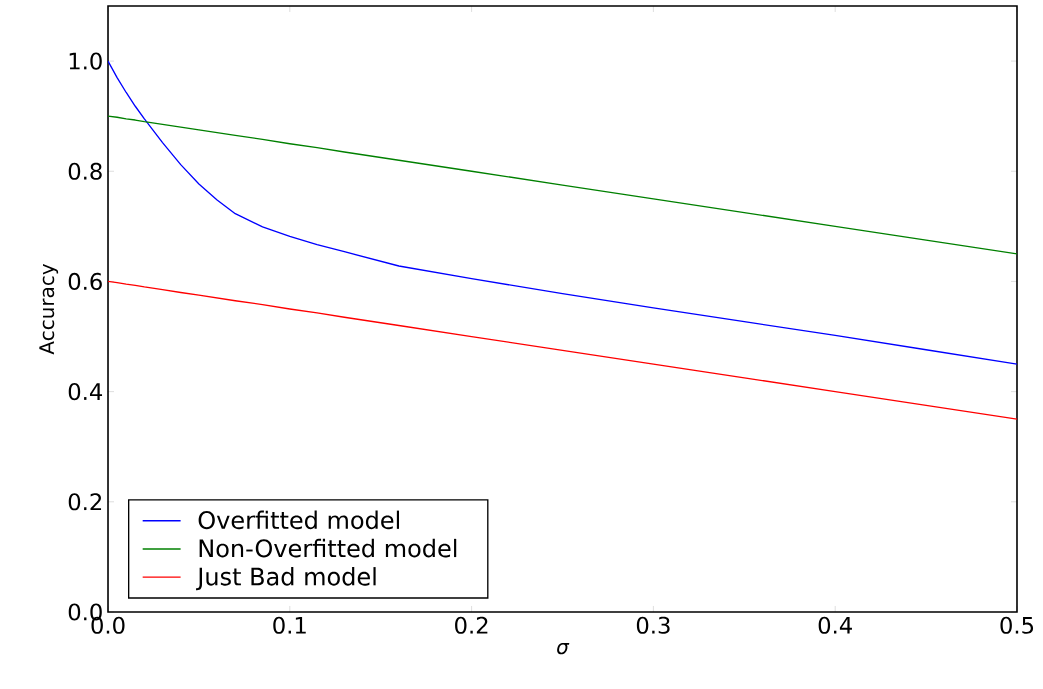 Image resolution: width=1043 pixels, height=689 pixels. What do you see at coordinates (1017, 625) in the screenshot?
I see `x-tick-label: 0.5` at bounding box center [1017, 625].